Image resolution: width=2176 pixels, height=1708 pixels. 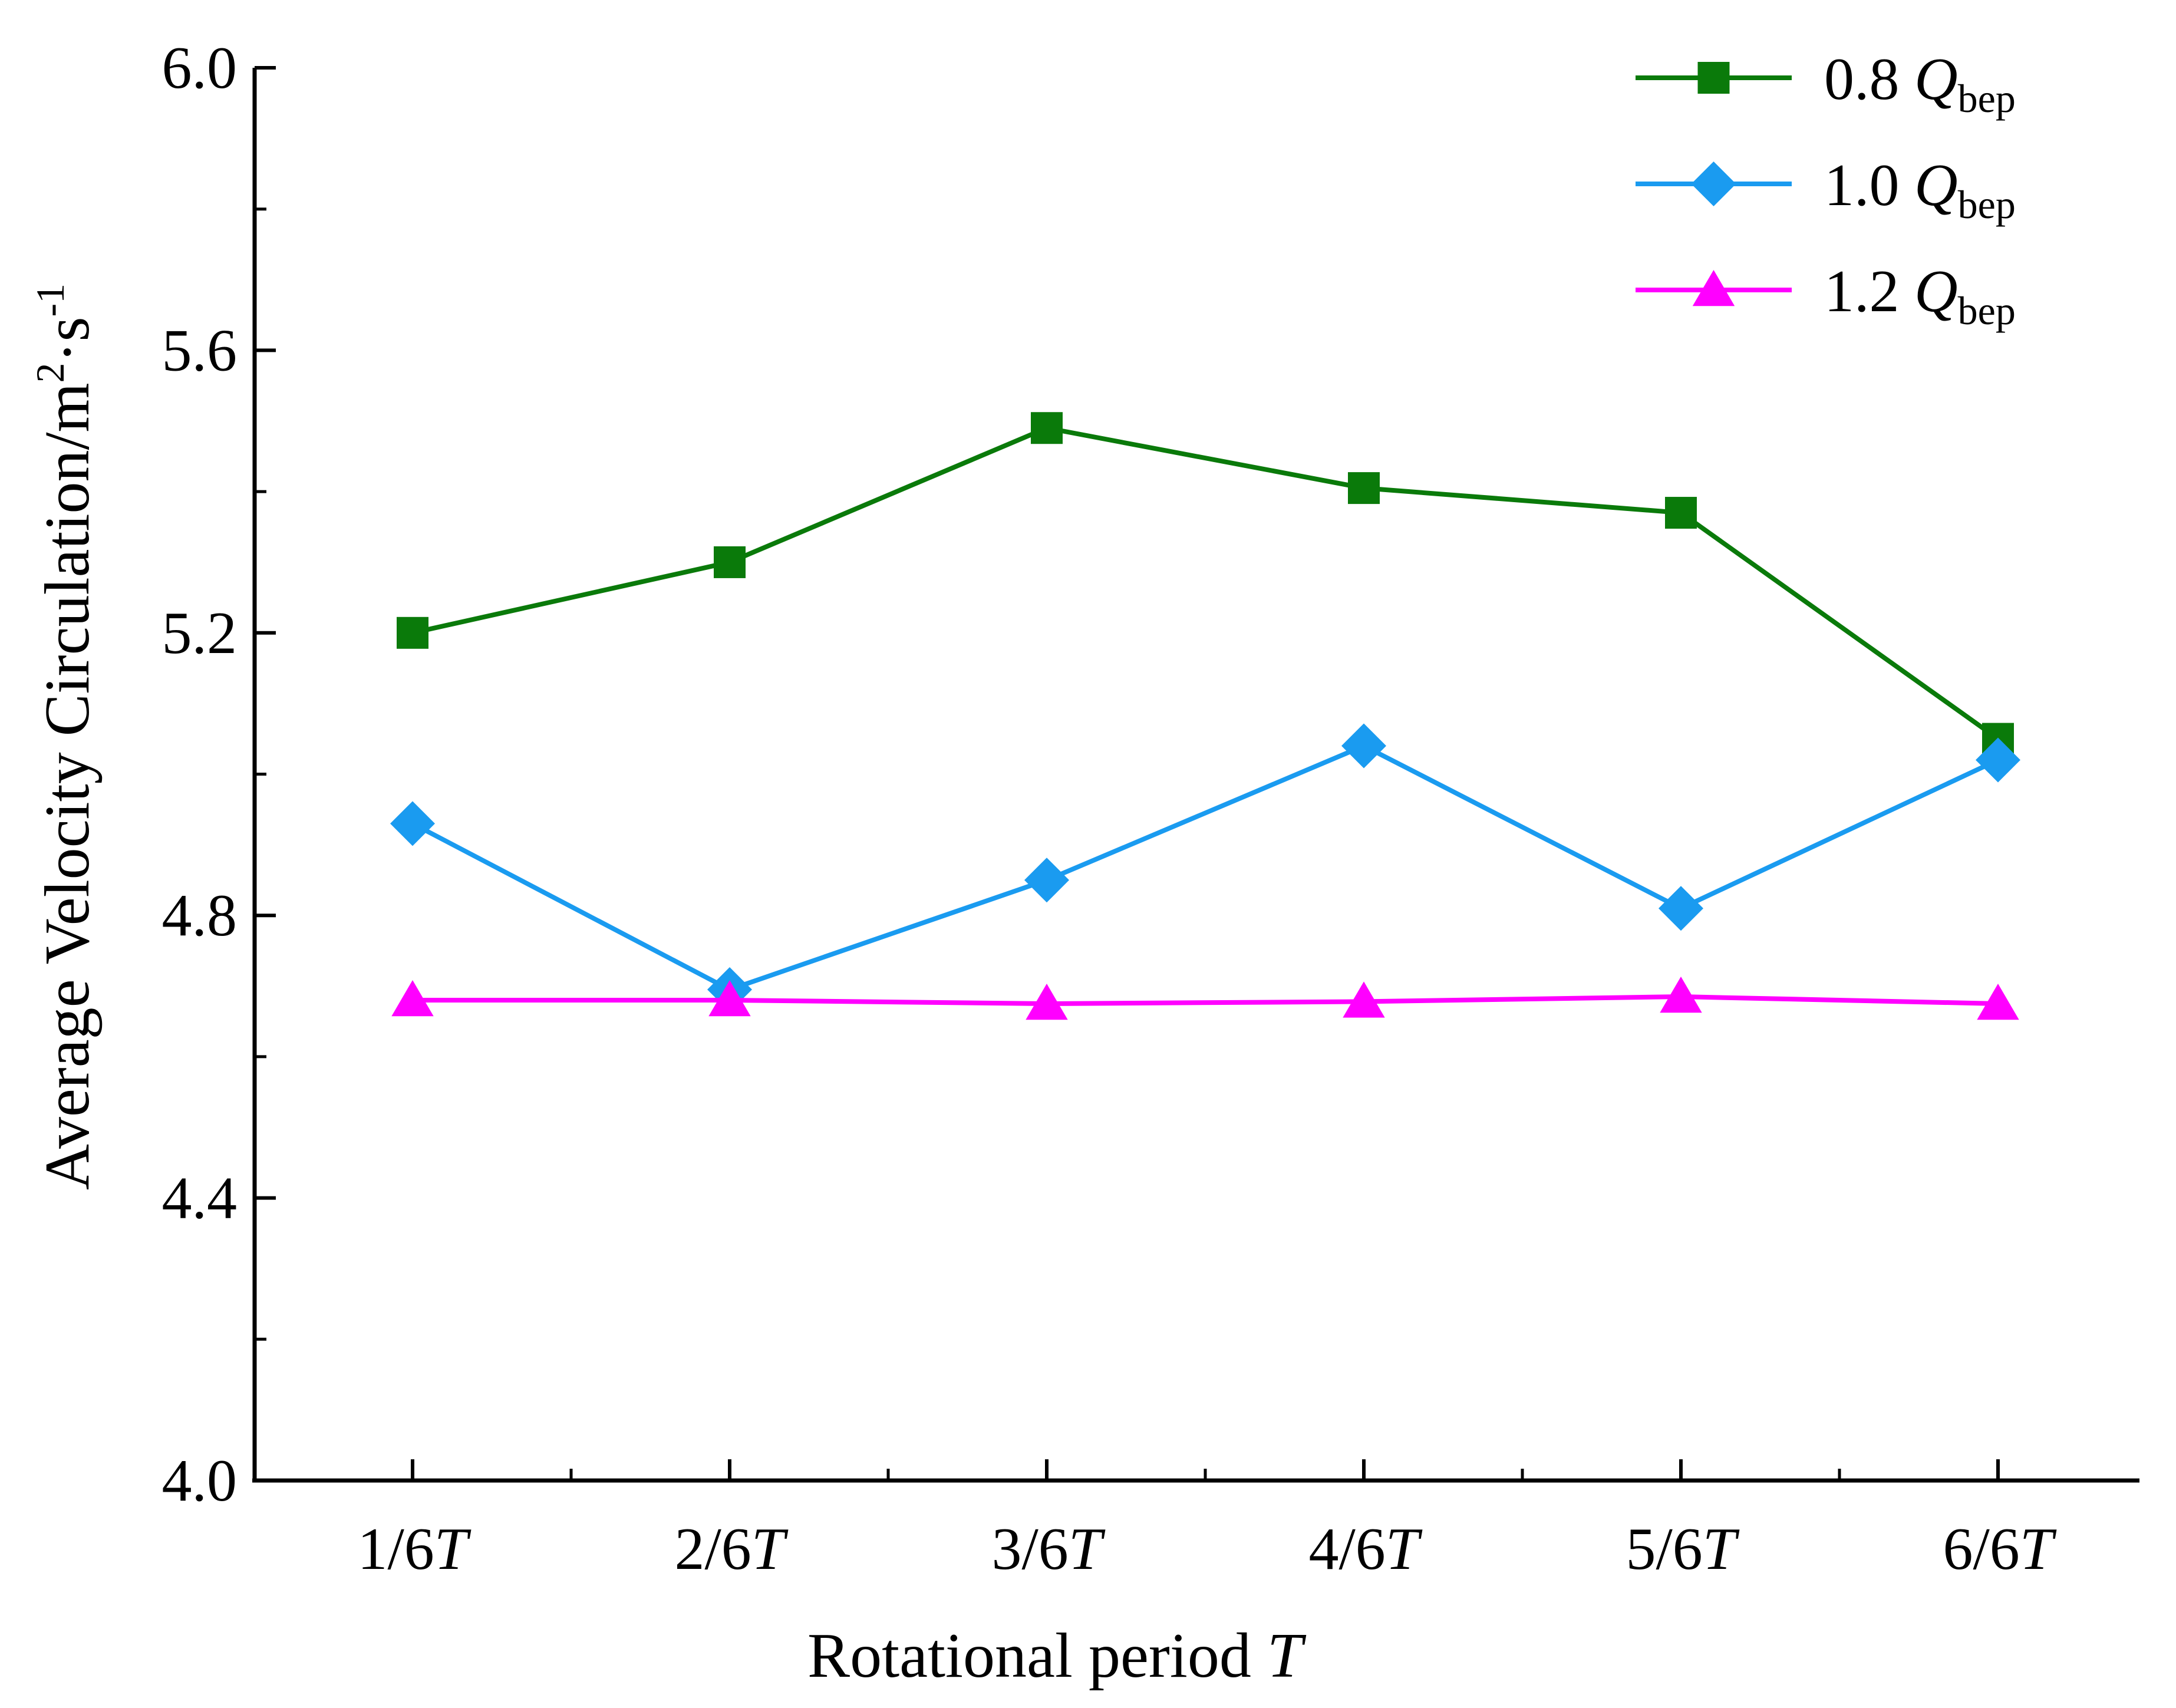 I want to click on legend-item: 1.2 Qbep, so click(x=1826, y=295).